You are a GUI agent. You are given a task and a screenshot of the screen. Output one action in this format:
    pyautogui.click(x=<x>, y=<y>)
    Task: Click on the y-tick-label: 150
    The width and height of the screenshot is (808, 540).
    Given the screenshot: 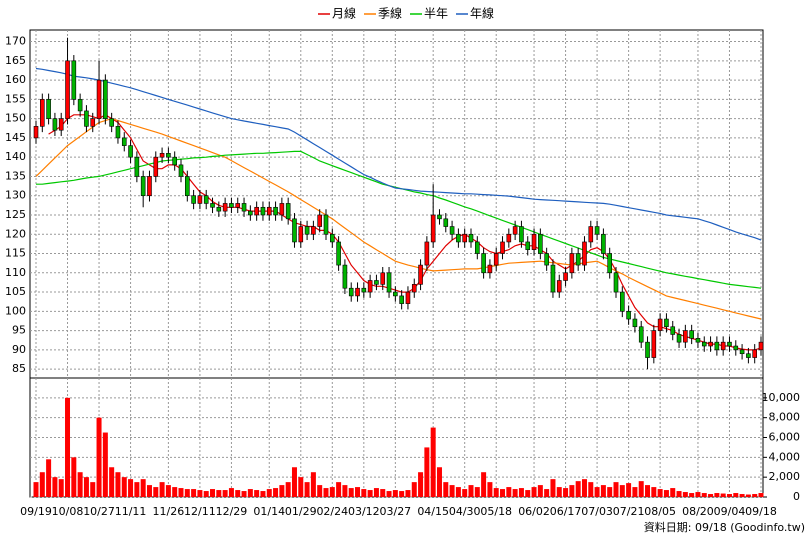 What is the action you would take?
    pyautogui.click(x=15, y=118)
    